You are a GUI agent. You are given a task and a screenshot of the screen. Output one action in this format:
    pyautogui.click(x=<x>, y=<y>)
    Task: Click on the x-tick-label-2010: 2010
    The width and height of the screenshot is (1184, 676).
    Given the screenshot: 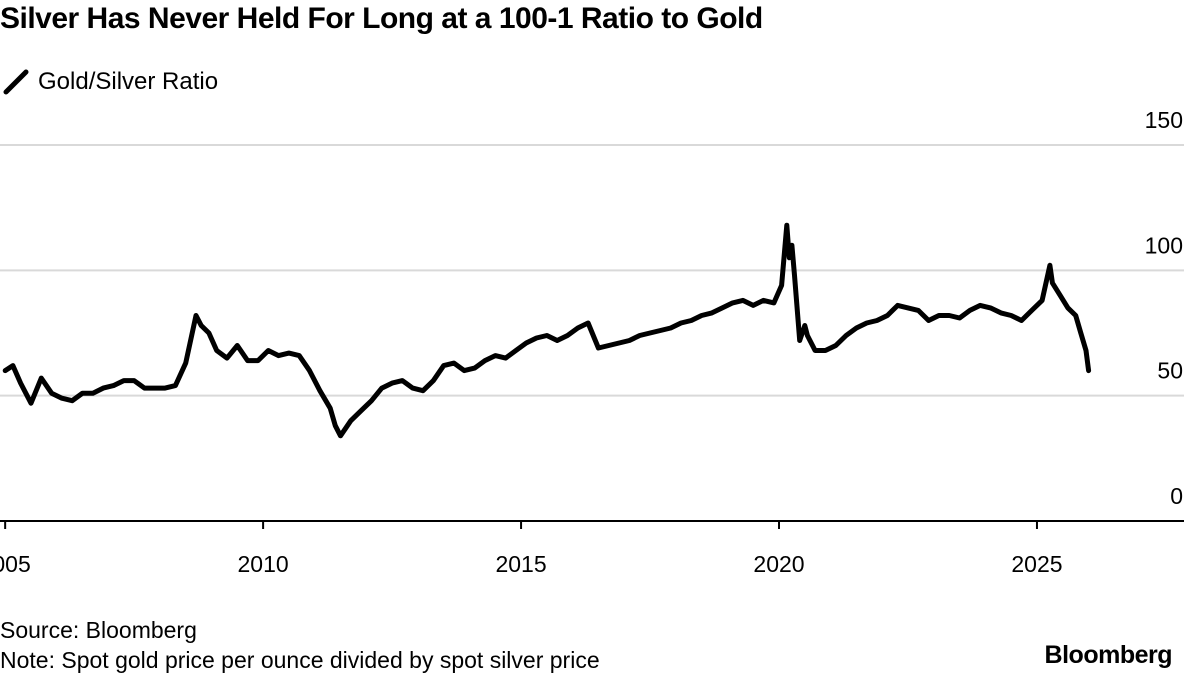 What is the action you would take?
    pyautogui.click(x=263, y=564)
    